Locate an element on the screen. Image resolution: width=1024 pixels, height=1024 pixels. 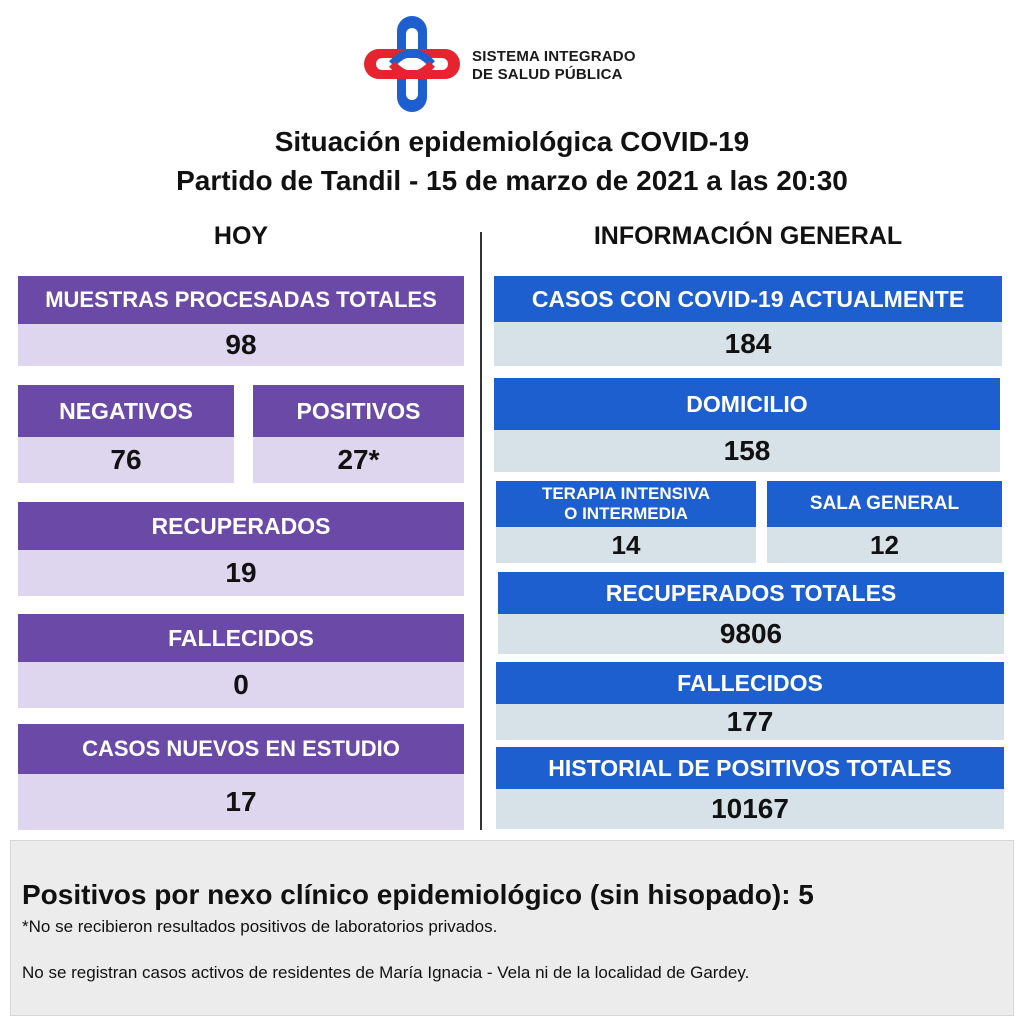
nuevos-label: CASOS NUEVOS EN ESTUDIO is located at coordinates (241, 749).